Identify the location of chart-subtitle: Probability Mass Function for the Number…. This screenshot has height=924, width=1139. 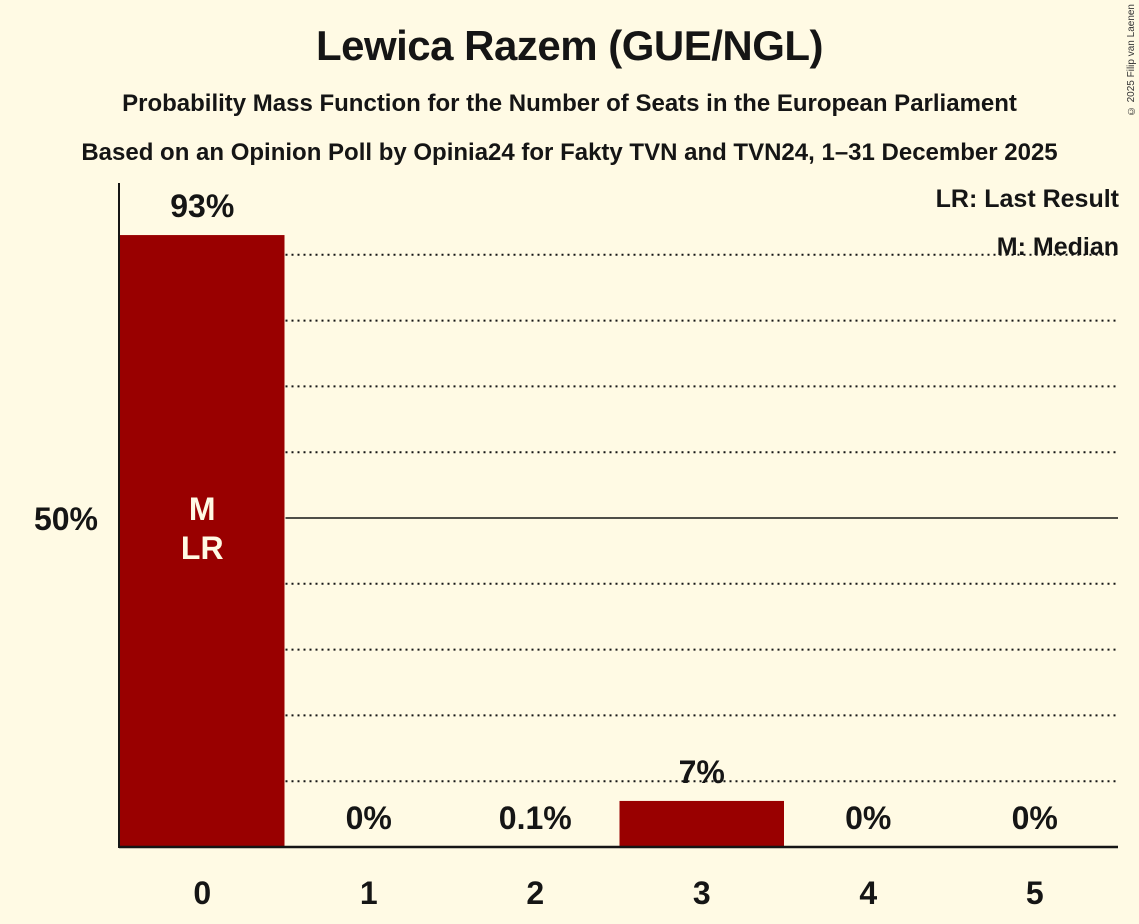
(569, 103).